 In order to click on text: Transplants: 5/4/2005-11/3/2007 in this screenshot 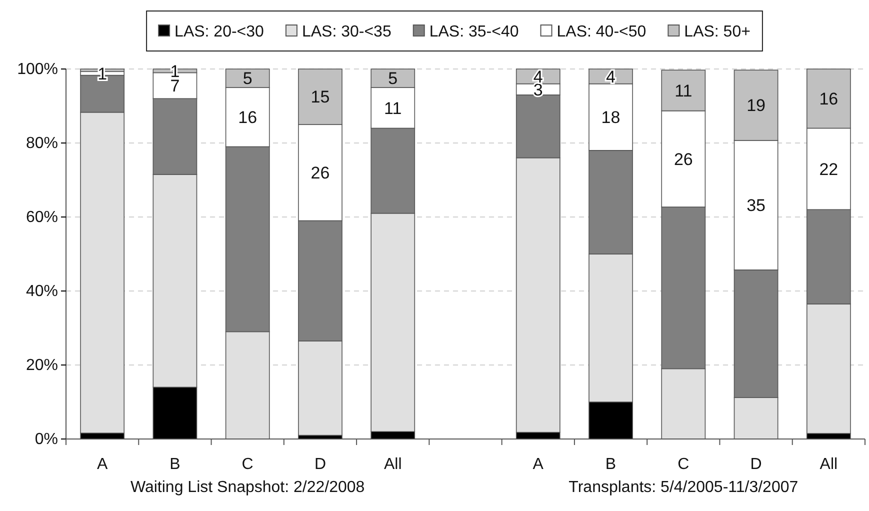, I will do `click(683, 487)`.